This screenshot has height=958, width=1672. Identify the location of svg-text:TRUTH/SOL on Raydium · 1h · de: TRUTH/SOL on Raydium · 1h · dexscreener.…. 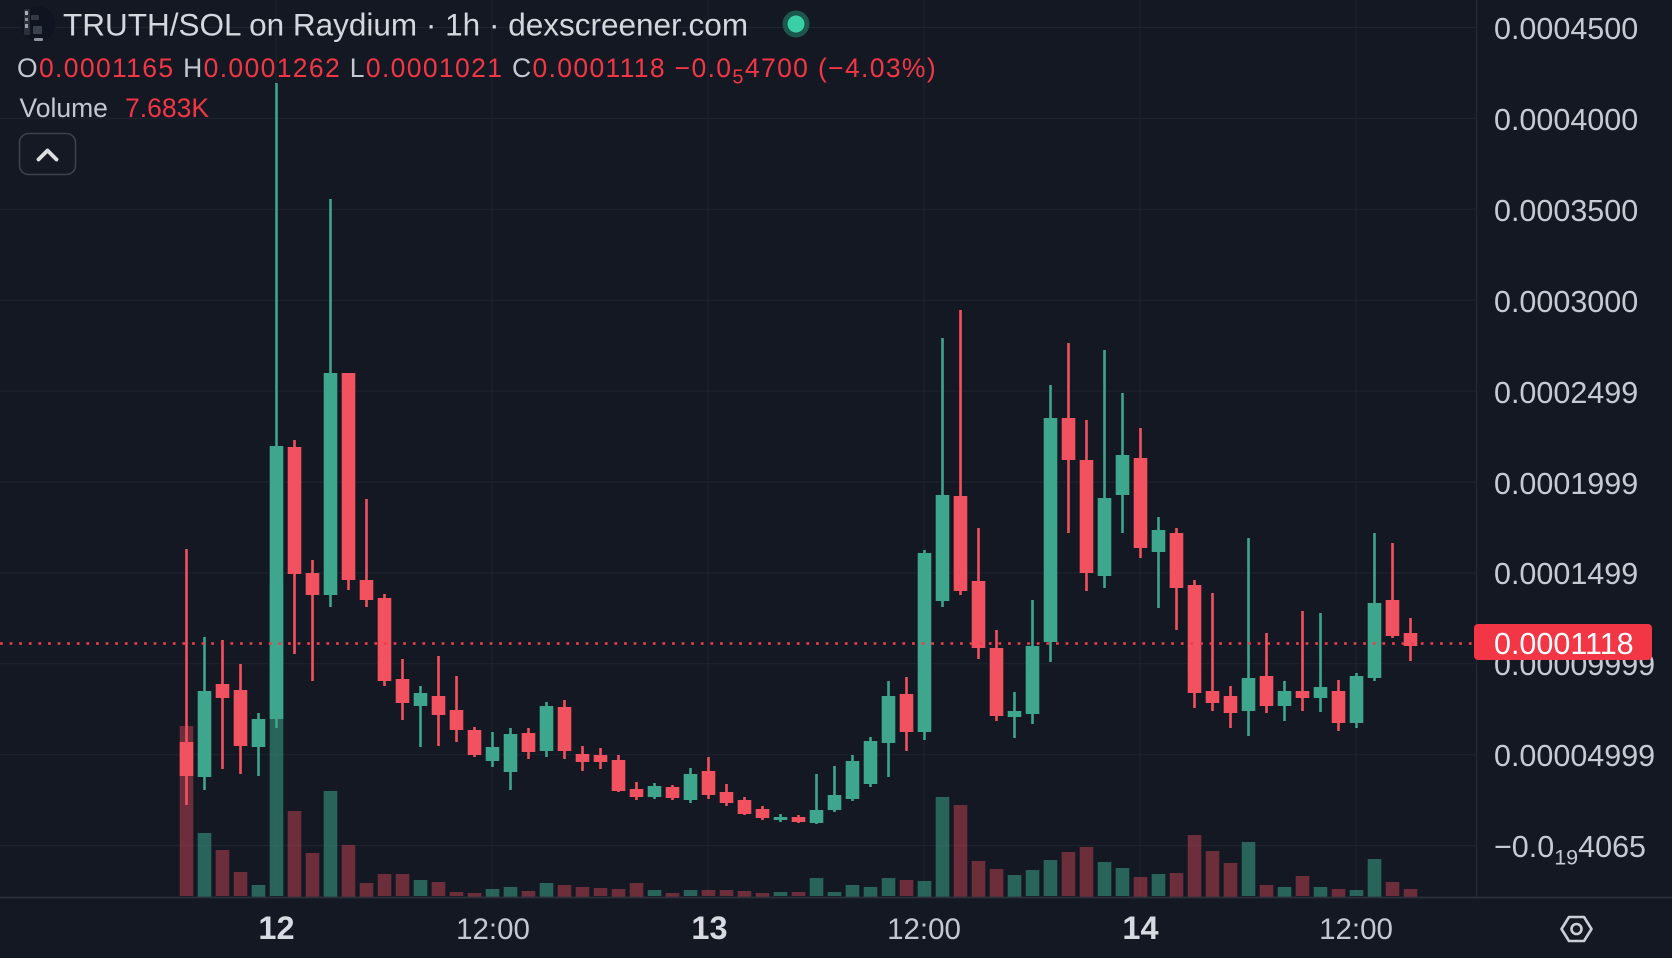
(405, 25).